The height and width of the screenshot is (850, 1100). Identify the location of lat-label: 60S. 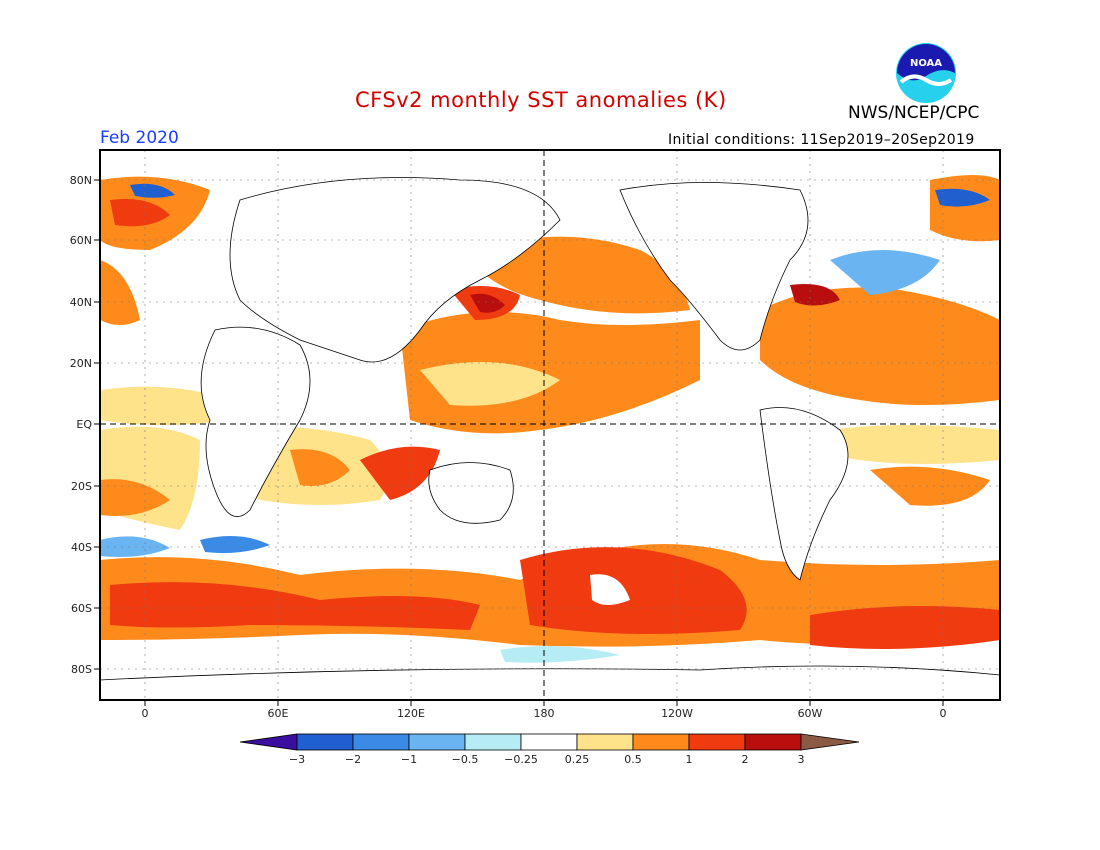
(81, 608).